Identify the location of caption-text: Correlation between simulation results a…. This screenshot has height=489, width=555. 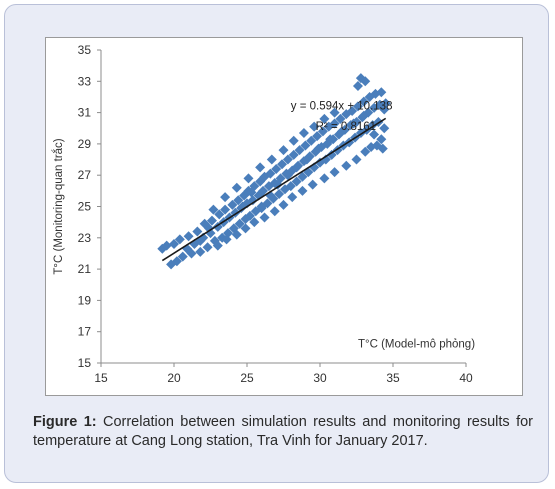
(283, 431).